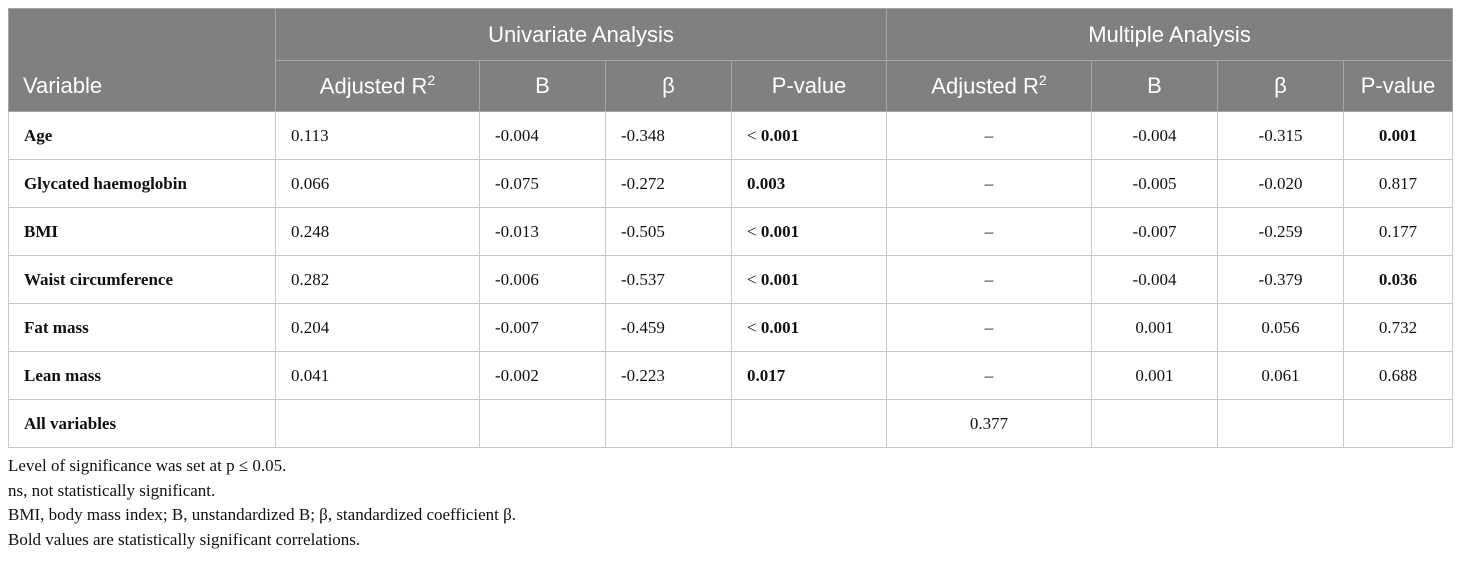 This screenshot has width=1460, height=561. I want to click on cell: -0.006, so click(542, 279).